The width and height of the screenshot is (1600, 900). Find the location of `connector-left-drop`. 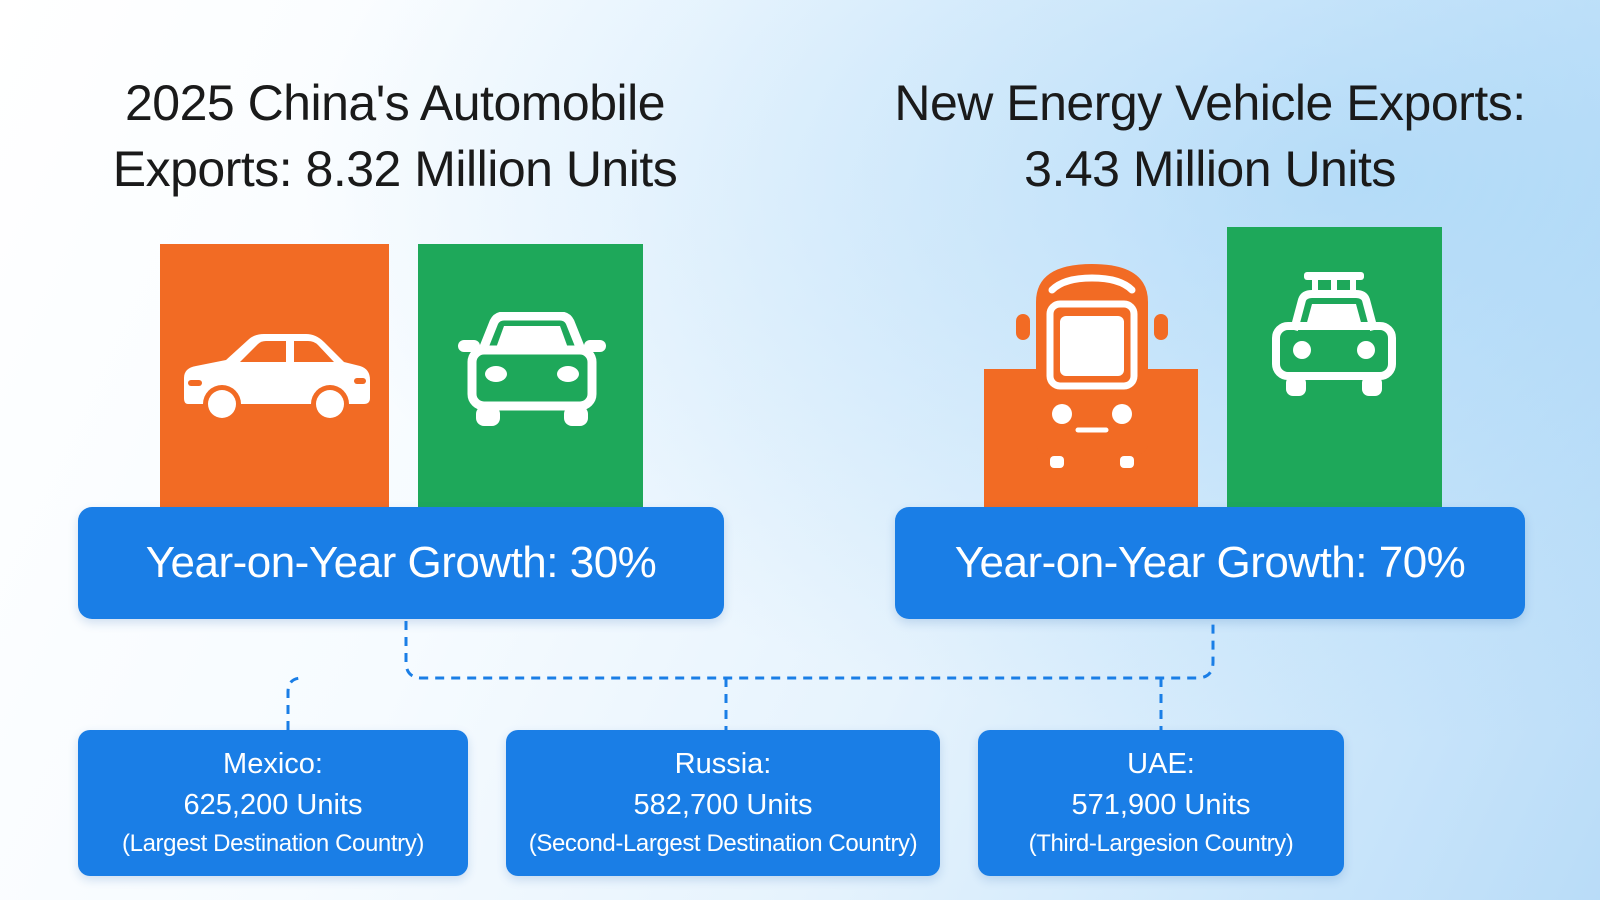

connector-left-drop is located at coordinates (809, 650).